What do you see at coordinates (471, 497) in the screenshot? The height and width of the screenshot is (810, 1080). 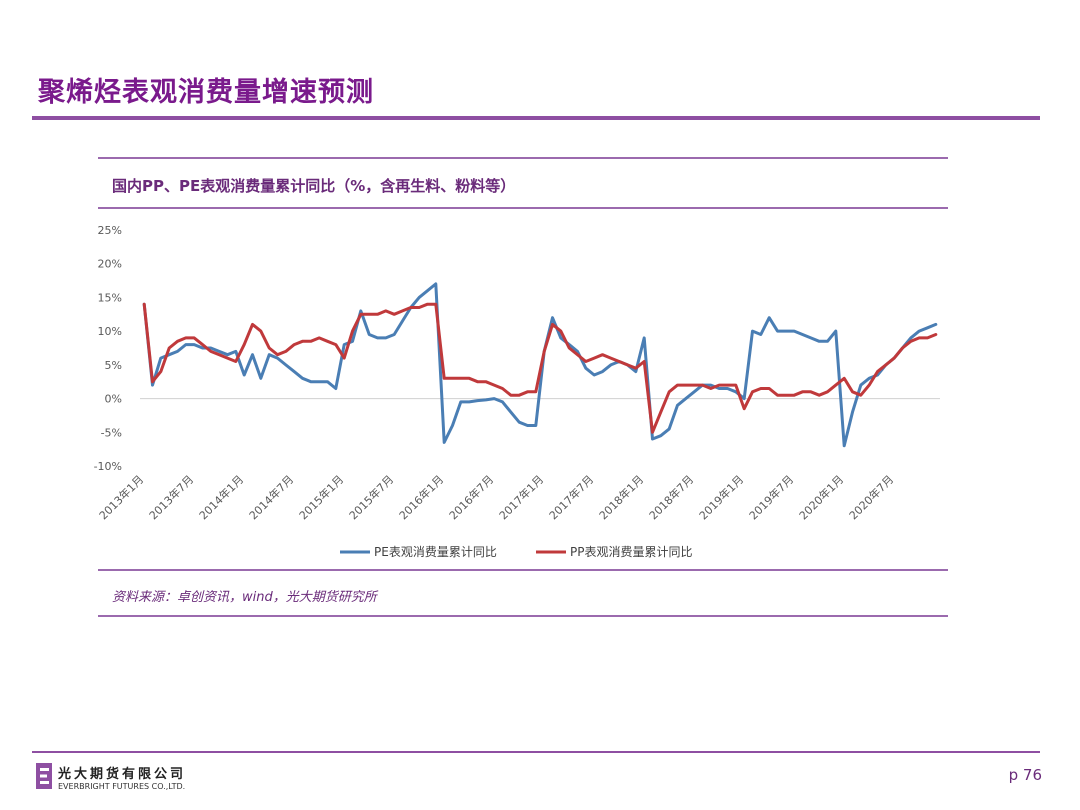 I see `x-tick-label: 2016年7月` at bounding box center [471, 497].